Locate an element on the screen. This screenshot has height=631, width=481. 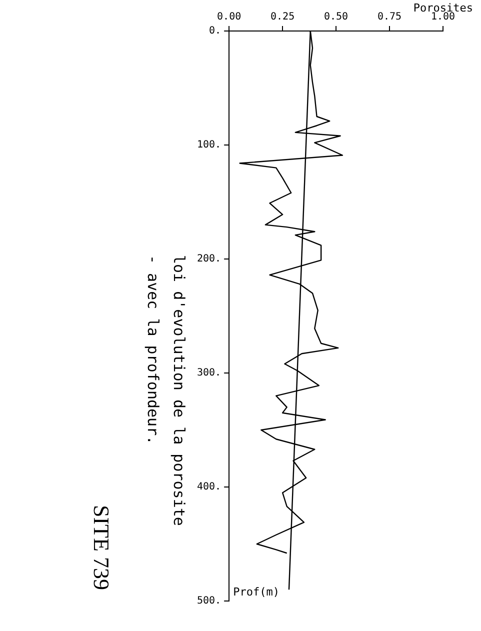
y-tick-label: 400. is located at coordinates (209, 487).